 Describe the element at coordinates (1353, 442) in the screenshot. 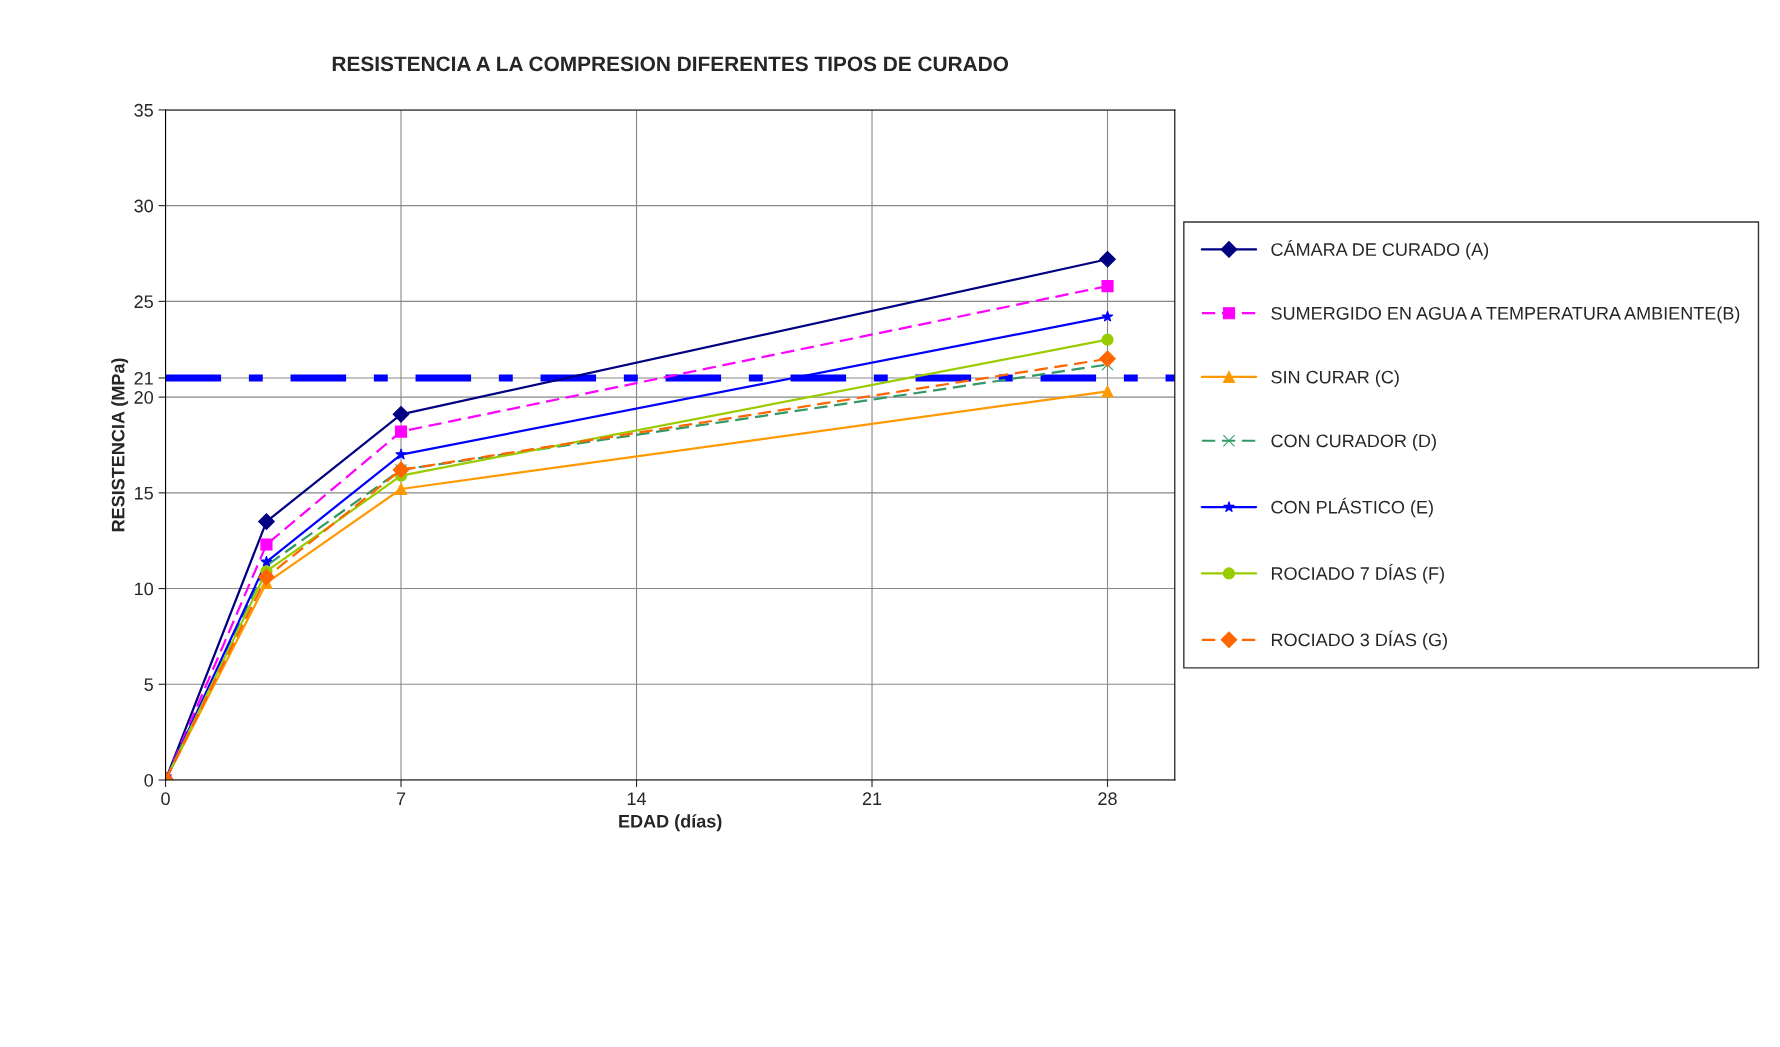

I see `legend-label: CON CURADOR (D)` at that location.